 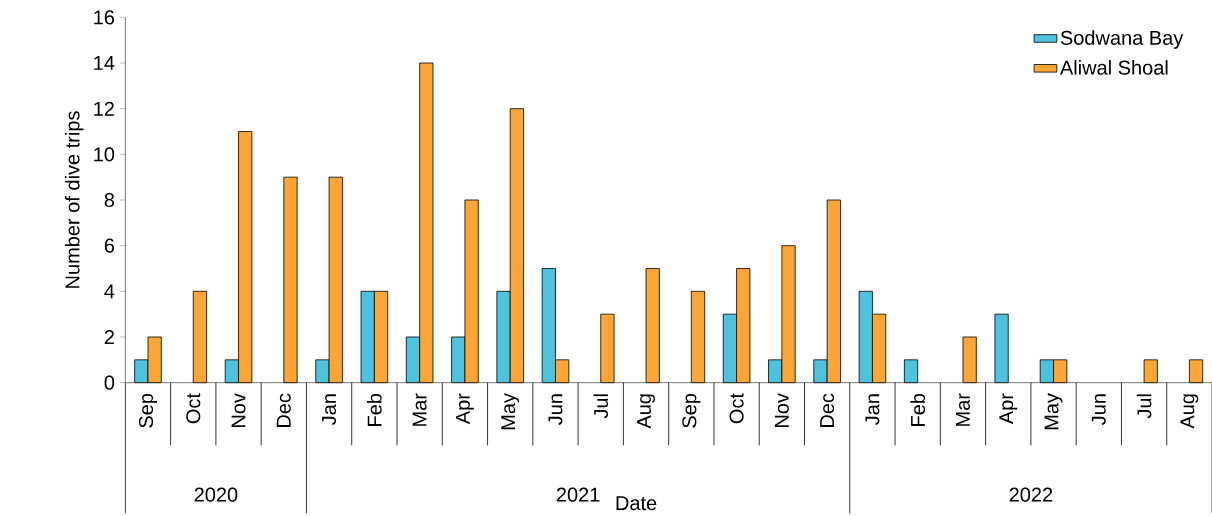 I want to click on y-tick-label: 14, so click(x=104, y=63).